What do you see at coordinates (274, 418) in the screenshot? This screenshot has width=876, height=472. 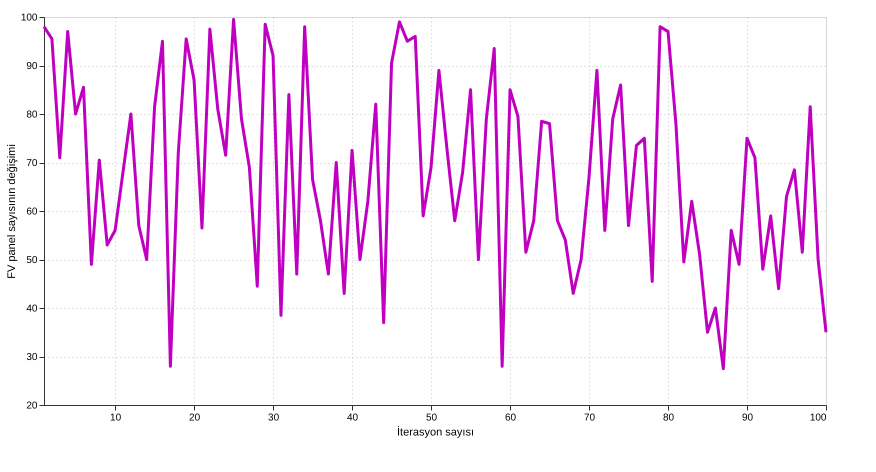 I see `x-tick-label: 30` at bounding box center [274, 418].